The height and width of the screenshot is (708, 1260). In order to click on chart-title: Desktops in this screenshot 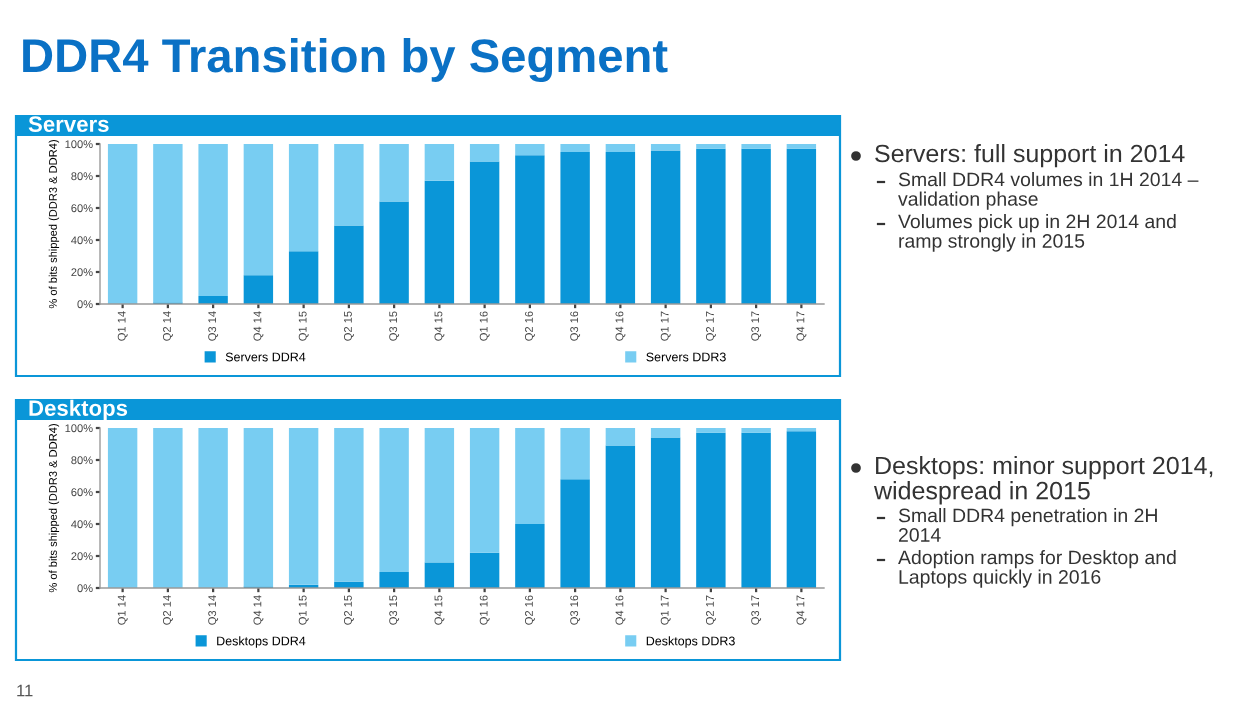, I will do `click(78, 410)`.